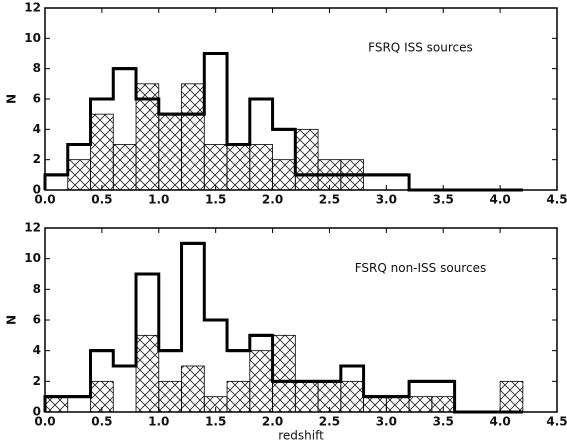 This screenshot has width=567, height=444. What do you see at coordinates (420, 268) in the screenshot?
I see `annotation: FSRQ non-ISS sources` at bounding box center [420, 268].